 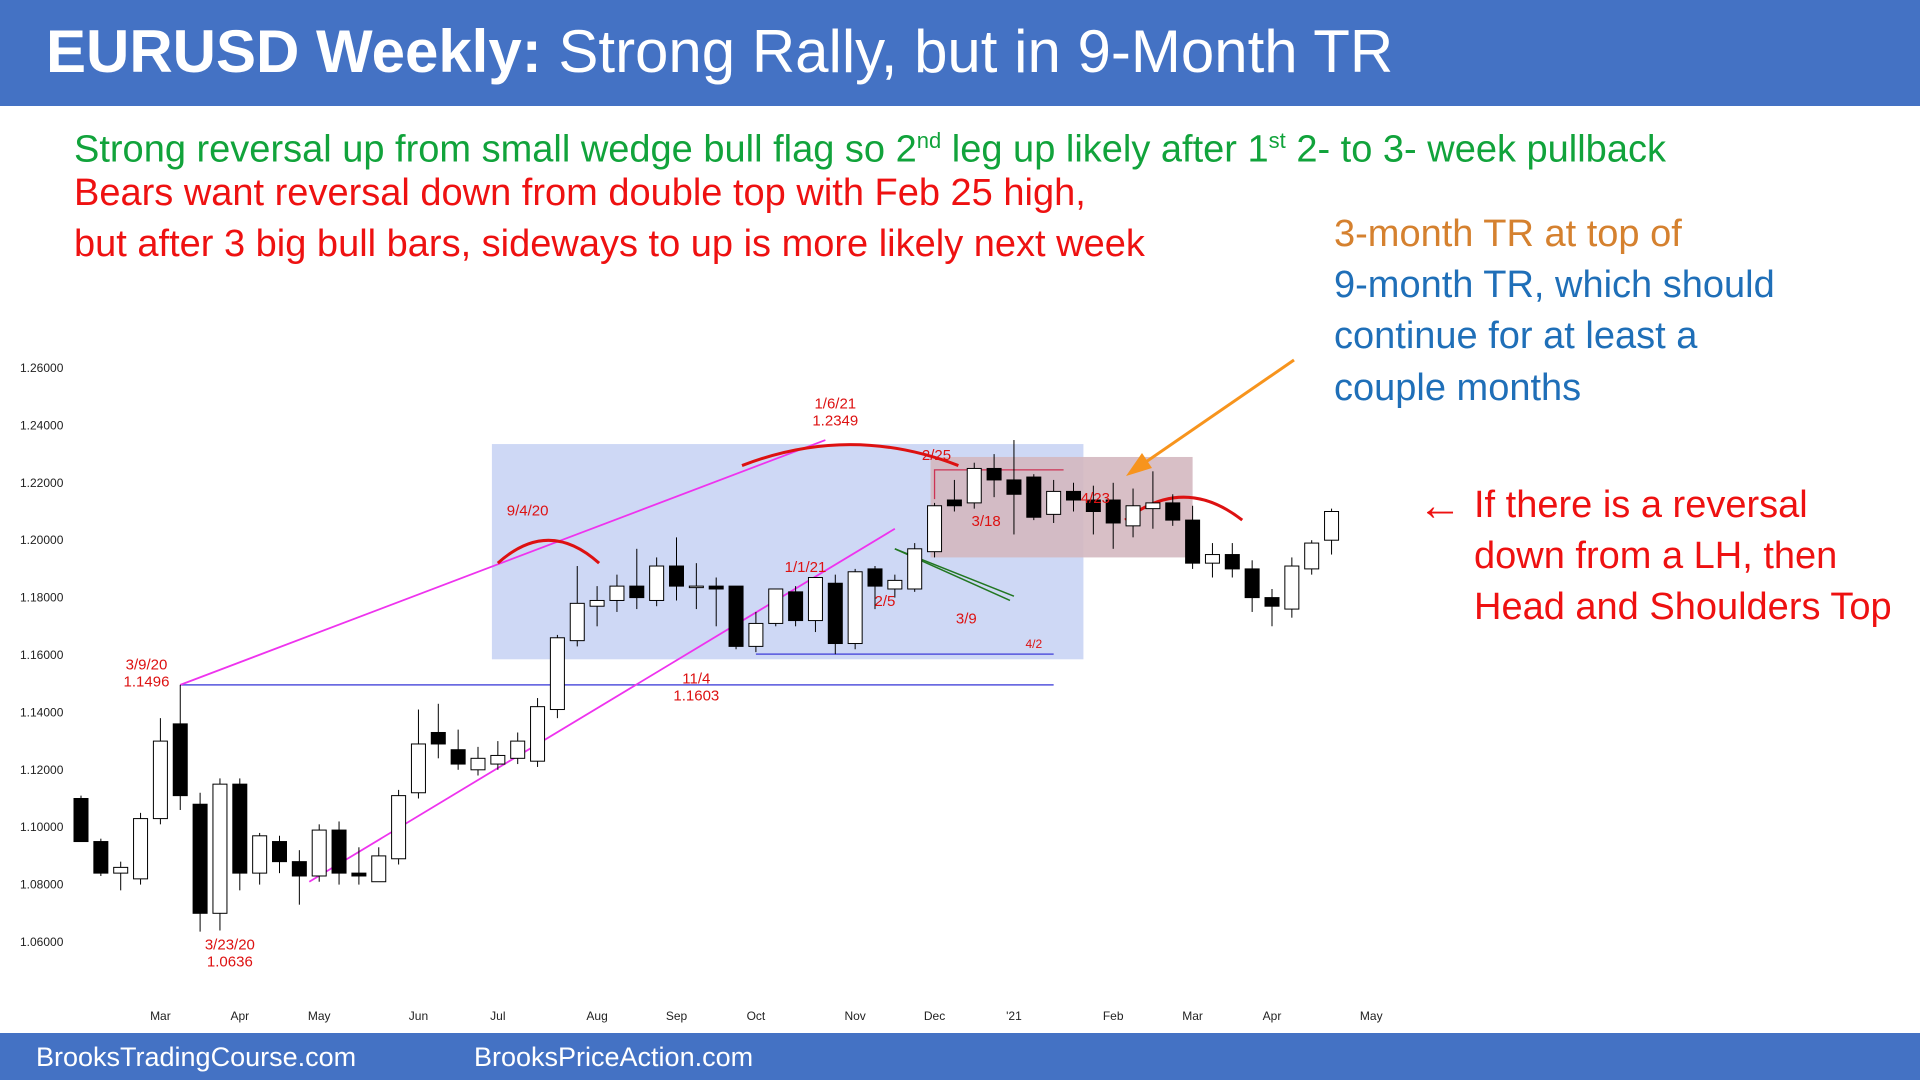 I want to click on note-sup-nd: nd, so click(x=929, y=140).